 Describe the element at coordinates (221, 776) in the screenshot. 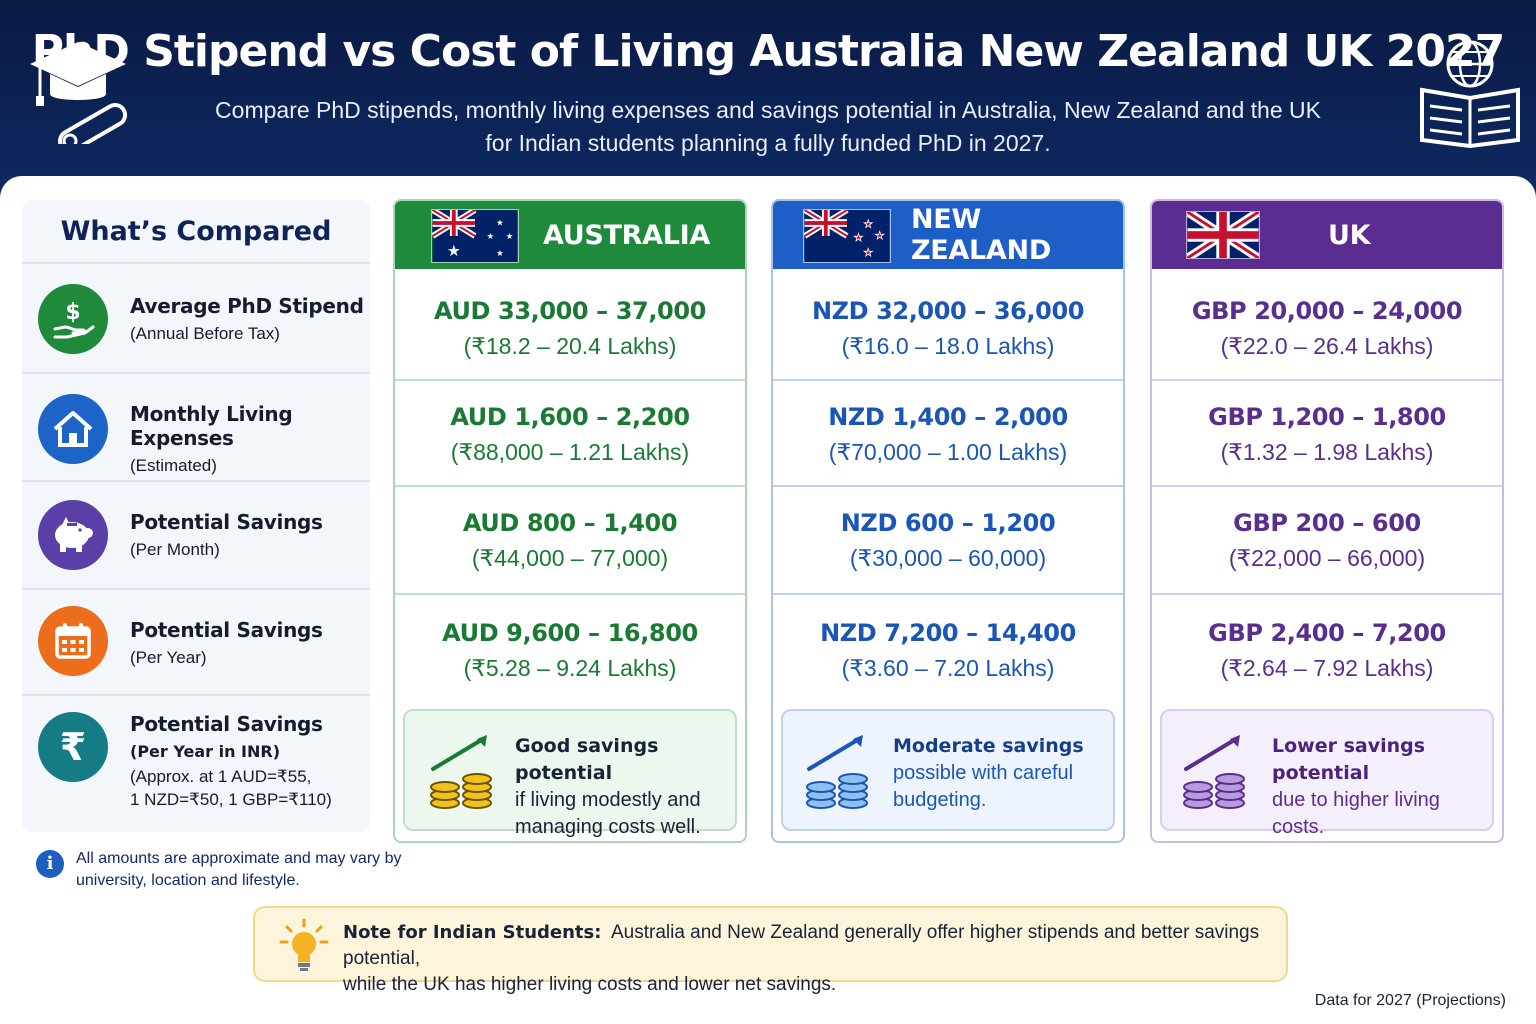

I see `label-exchange-rate-1: (Approx. at 1 AUD=₹55,` at that location.